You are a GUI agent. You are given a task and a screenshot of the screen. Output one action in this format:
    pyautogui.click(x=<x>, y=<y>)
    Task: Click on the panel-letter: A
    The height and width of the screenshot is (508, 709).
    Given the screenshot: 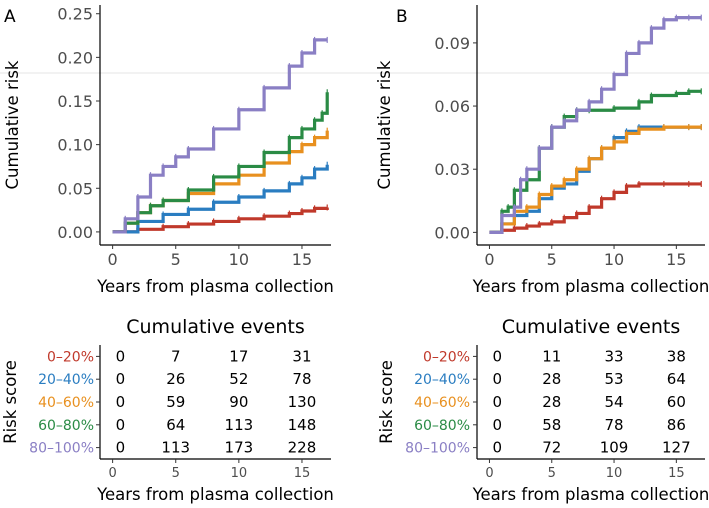 What is the action you would take?
    pyautogui.click(x=10, y=17)
    